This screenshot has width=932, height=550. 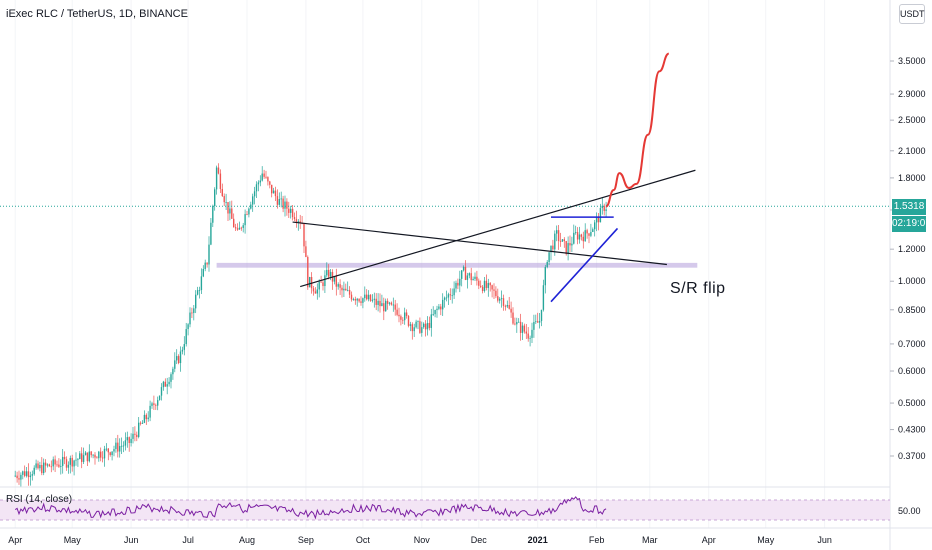 I want to click on triangle-support-line, so click(x=584, y=265).